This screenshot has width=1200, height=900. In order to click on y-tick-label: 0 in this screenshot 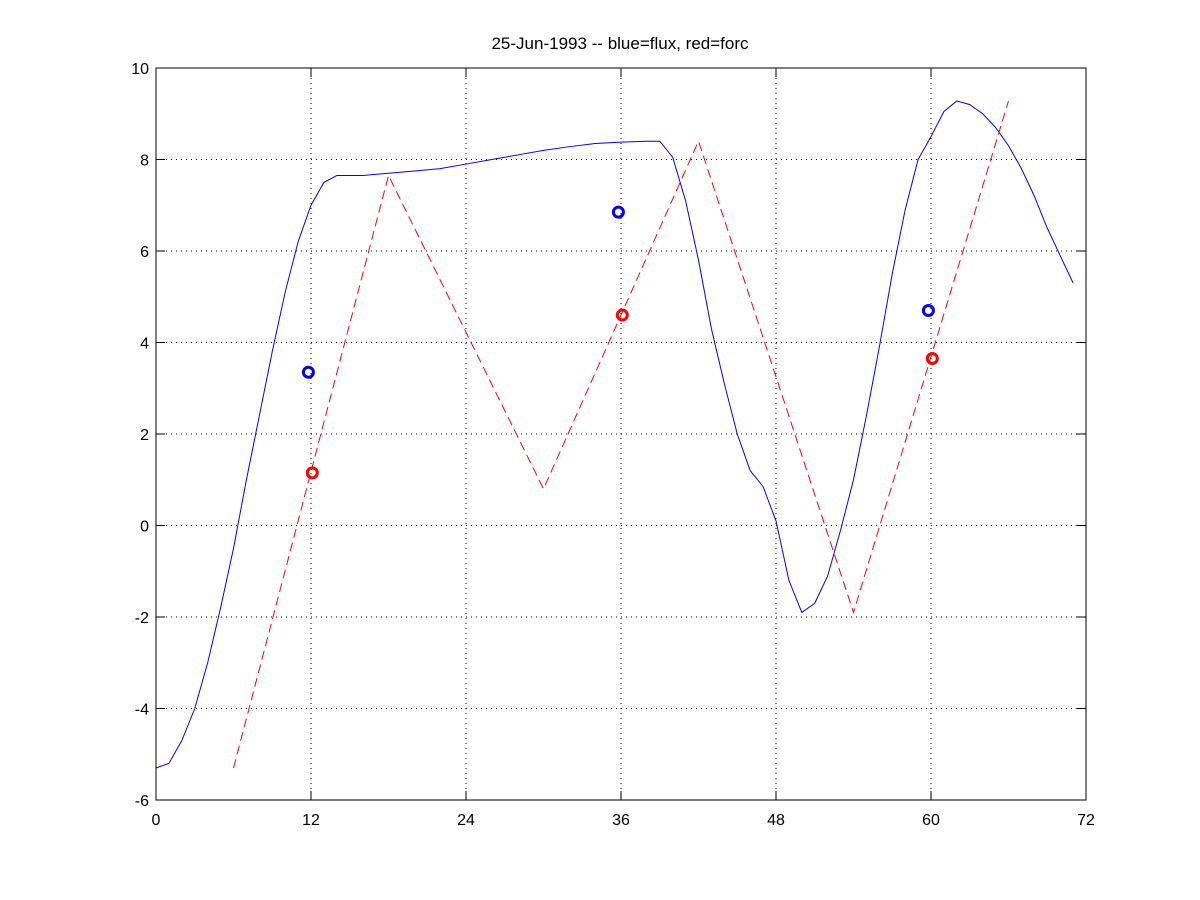, I will do `click(144, 527)`.